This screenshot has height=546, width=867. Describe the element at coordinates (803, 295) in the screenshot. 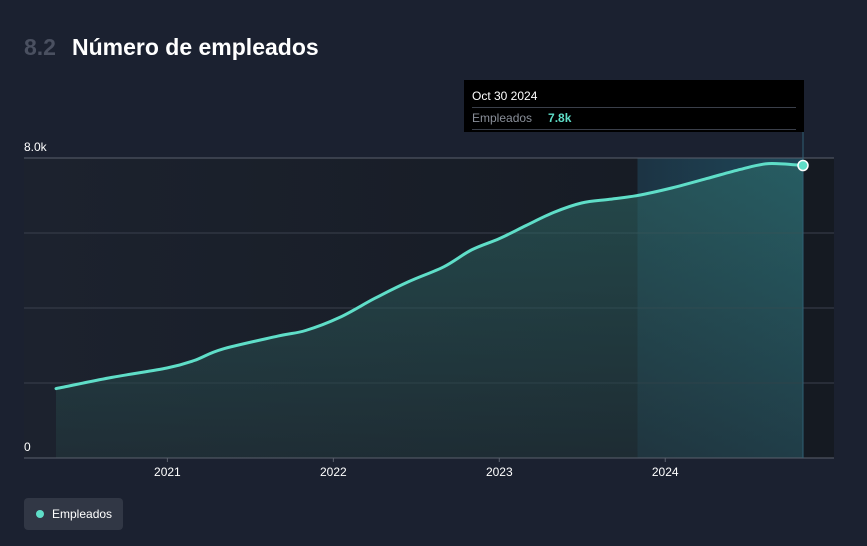

I see `marker-layer` at that location.